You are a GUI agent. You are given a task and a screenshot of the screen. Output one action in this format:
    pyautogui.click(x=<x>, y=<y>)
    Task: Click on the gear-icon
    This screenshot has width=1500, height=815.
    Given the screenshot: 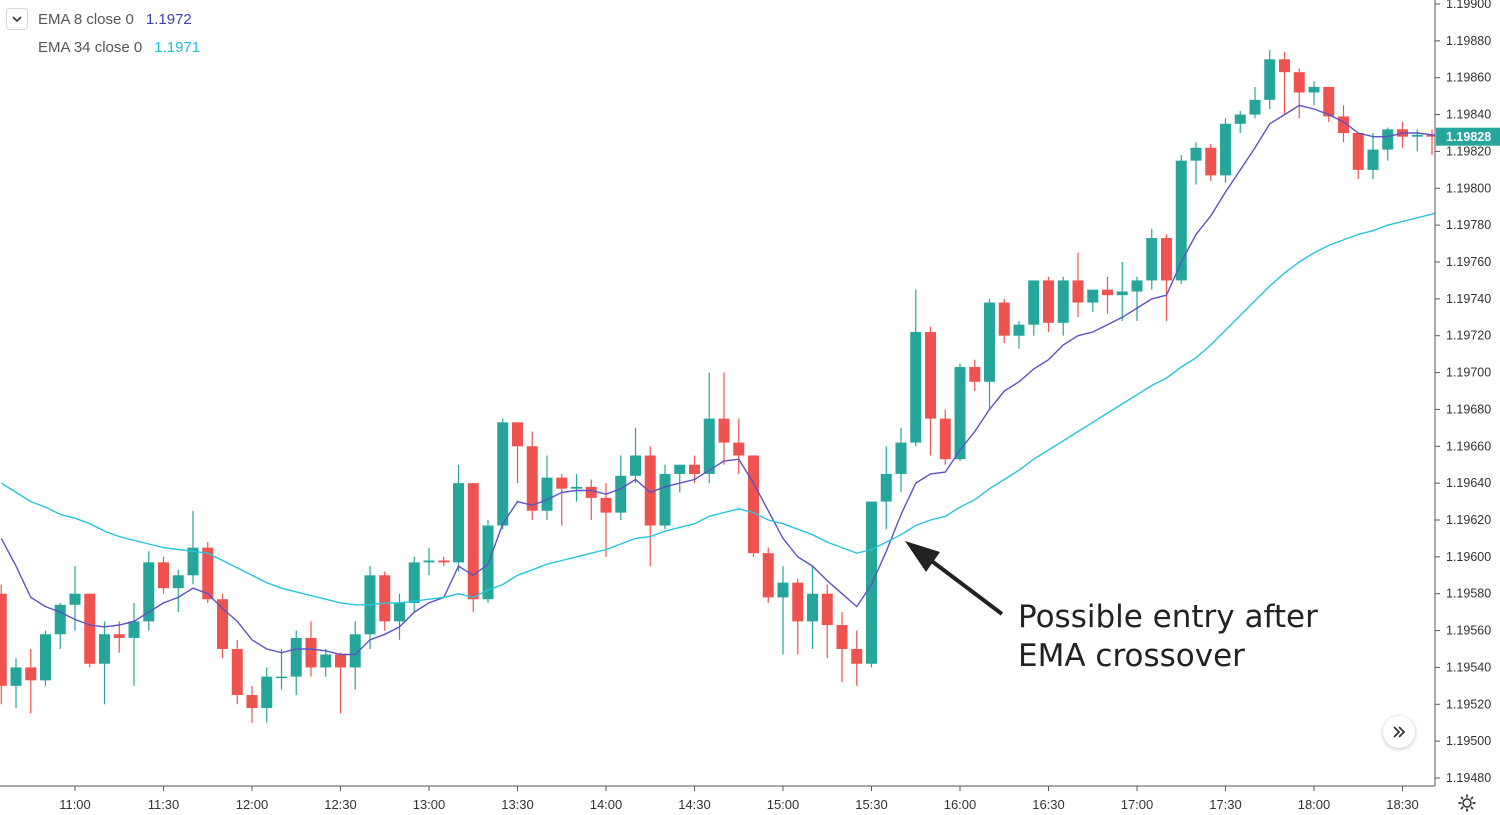 What is the action you would take?
    pyautogui.click(x=1467, y=803)
    